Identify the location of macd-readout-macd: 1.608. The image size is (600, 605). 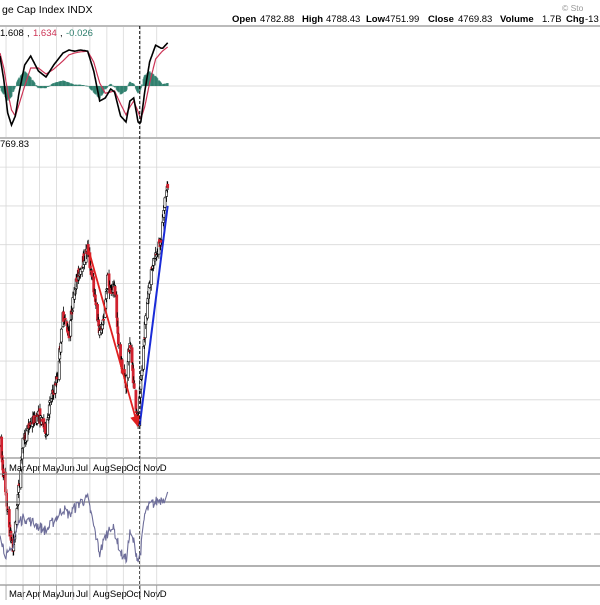
(12, 33).